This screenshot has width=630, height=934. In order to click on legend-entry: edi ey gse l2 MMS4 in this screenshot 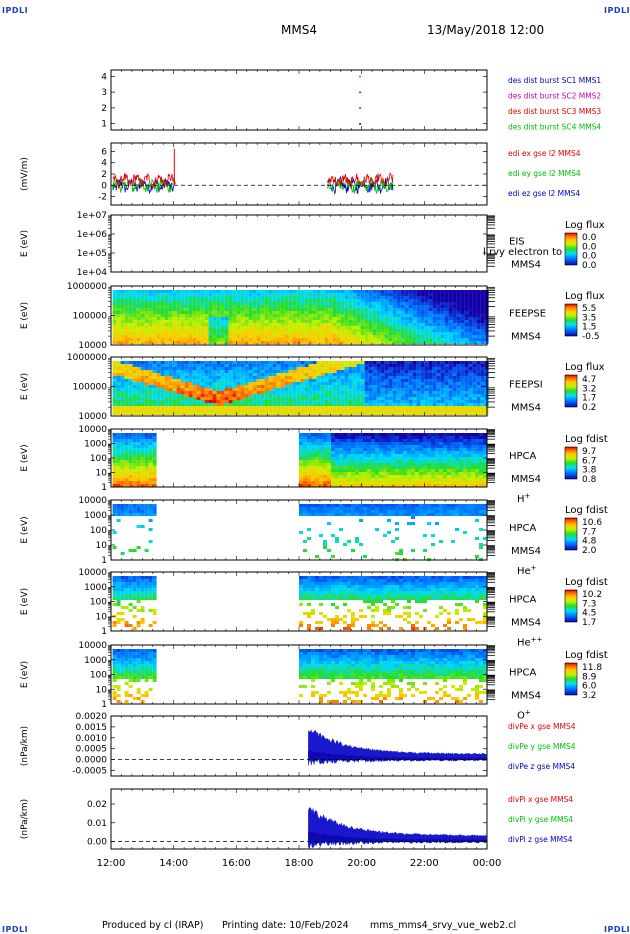, I will do `click(544, 173)`.